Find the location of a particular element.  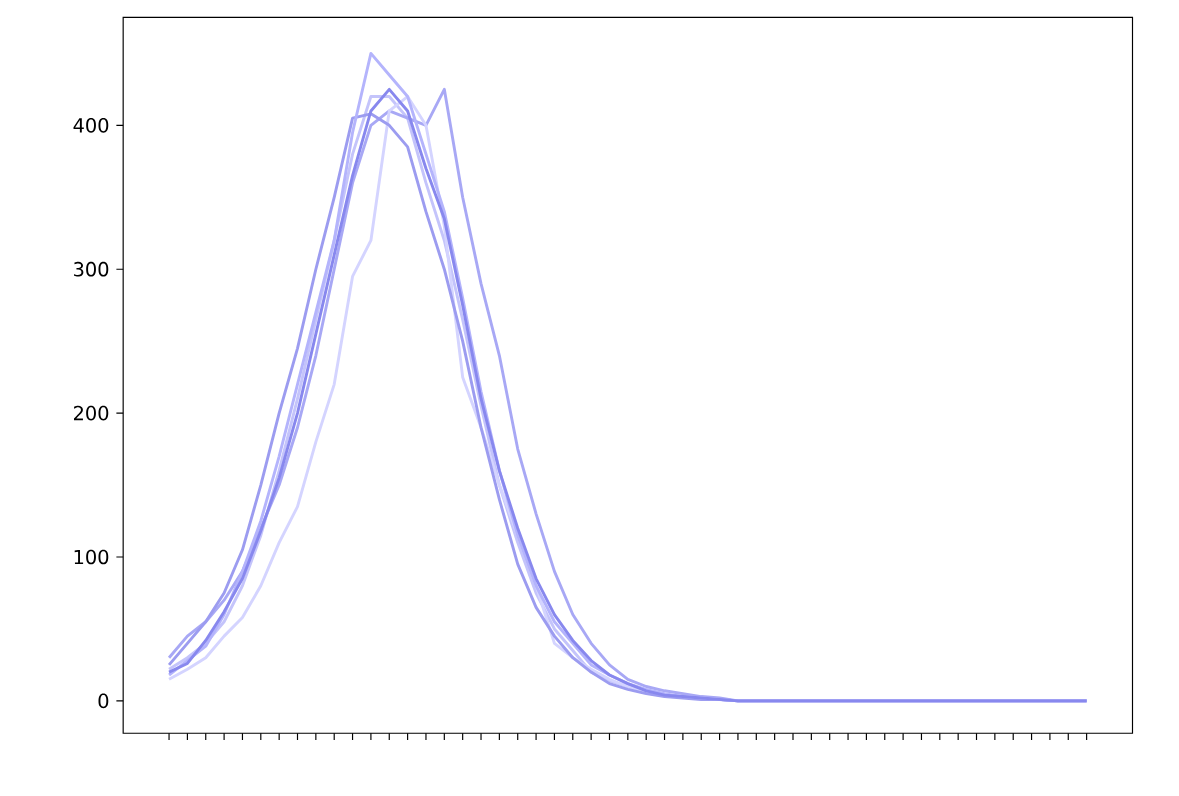

y-tick-label: 100 is located at coordinates (91, 557).